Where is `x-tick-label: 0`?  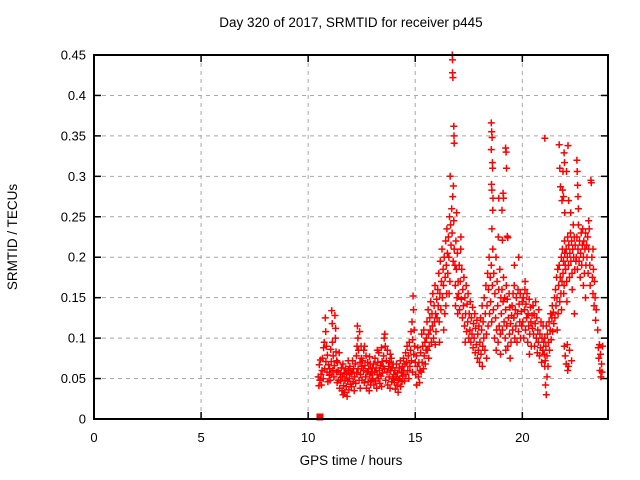 x-tick-label: 0 is located at coordinates (93, 437).